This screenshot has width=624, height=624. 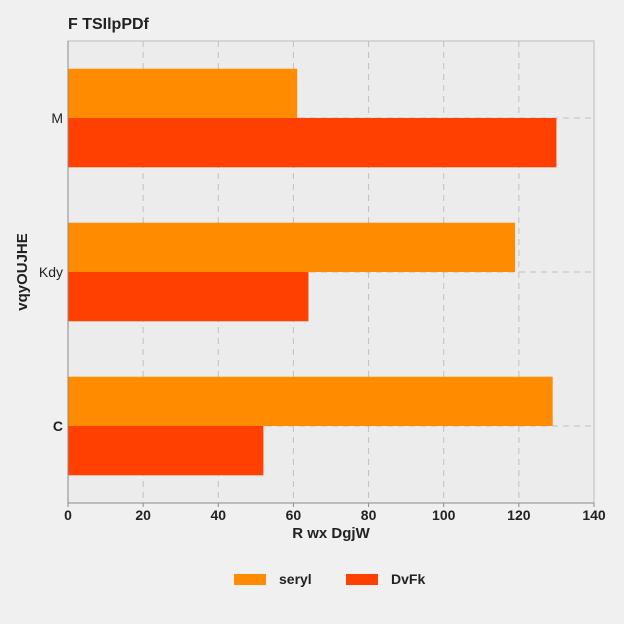 What do you see at coordinates (109, 24) in the screenshot?
I see `chart-title: F TSIlpPDf` at bounding box center [109, 24].